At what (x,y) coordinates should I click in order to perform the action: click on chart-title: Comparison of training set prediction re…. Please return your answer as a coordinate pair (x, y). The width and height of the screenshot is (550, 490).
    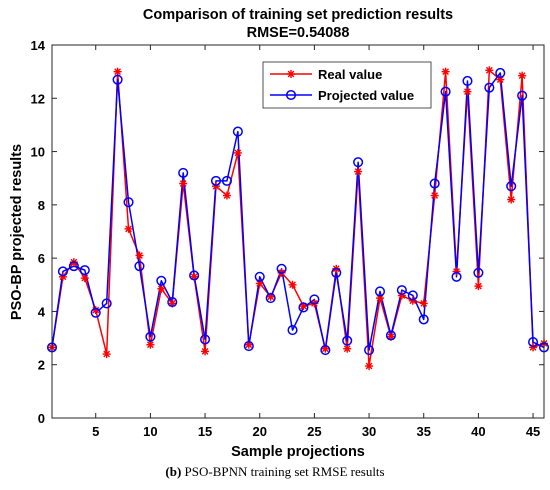
    Looking at the image, I should click on (298, 15).